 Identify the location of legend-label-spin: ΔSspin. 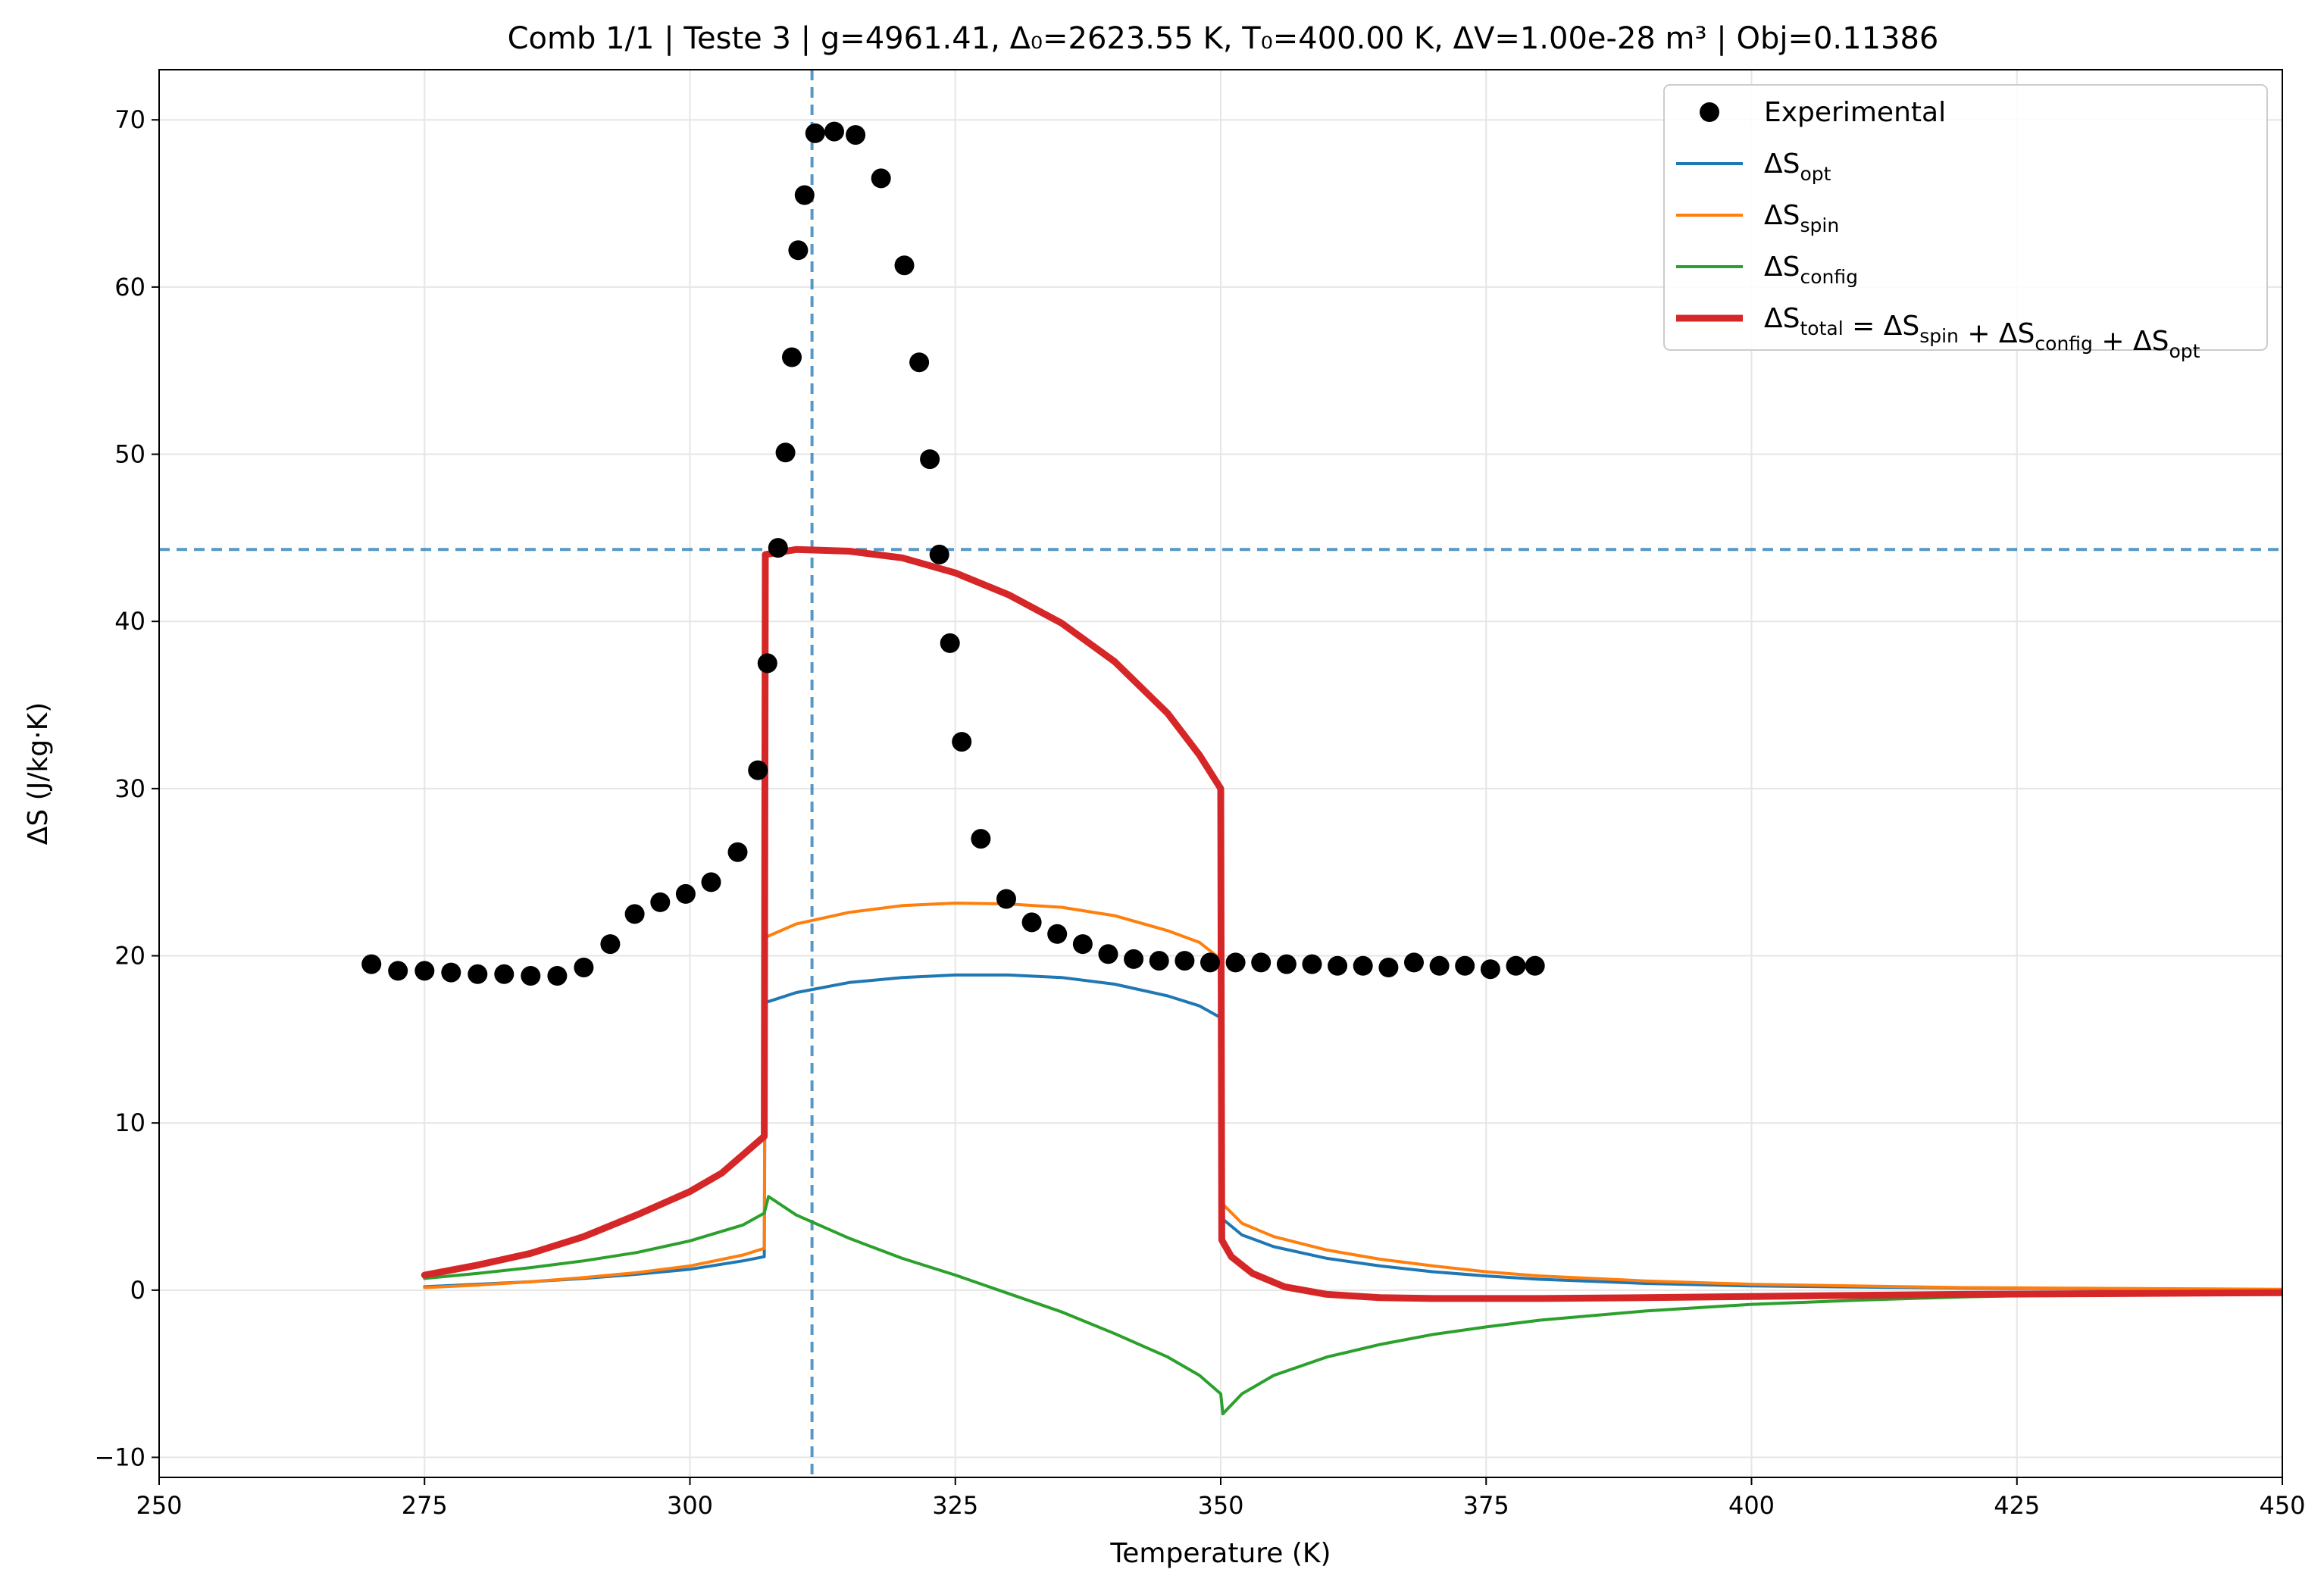
(1802, 218).